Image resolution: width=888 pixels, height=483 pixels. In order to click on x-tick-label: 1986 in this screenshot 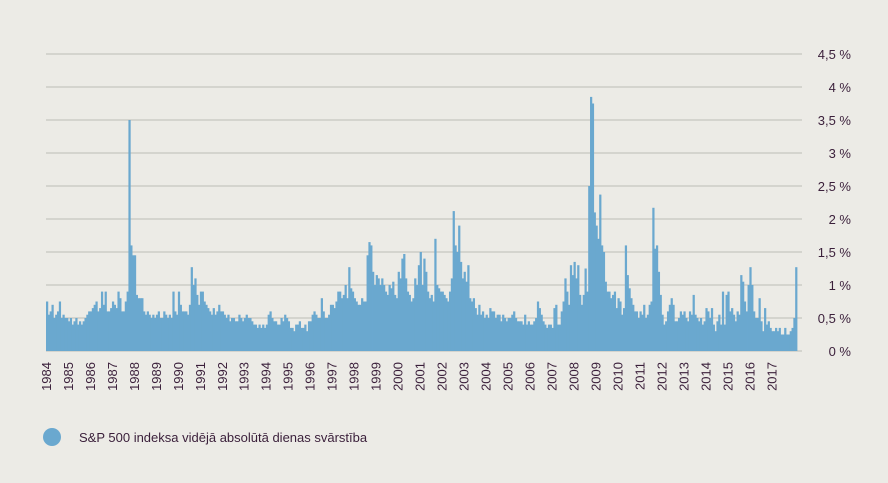, I will do `click(90, 376)`.